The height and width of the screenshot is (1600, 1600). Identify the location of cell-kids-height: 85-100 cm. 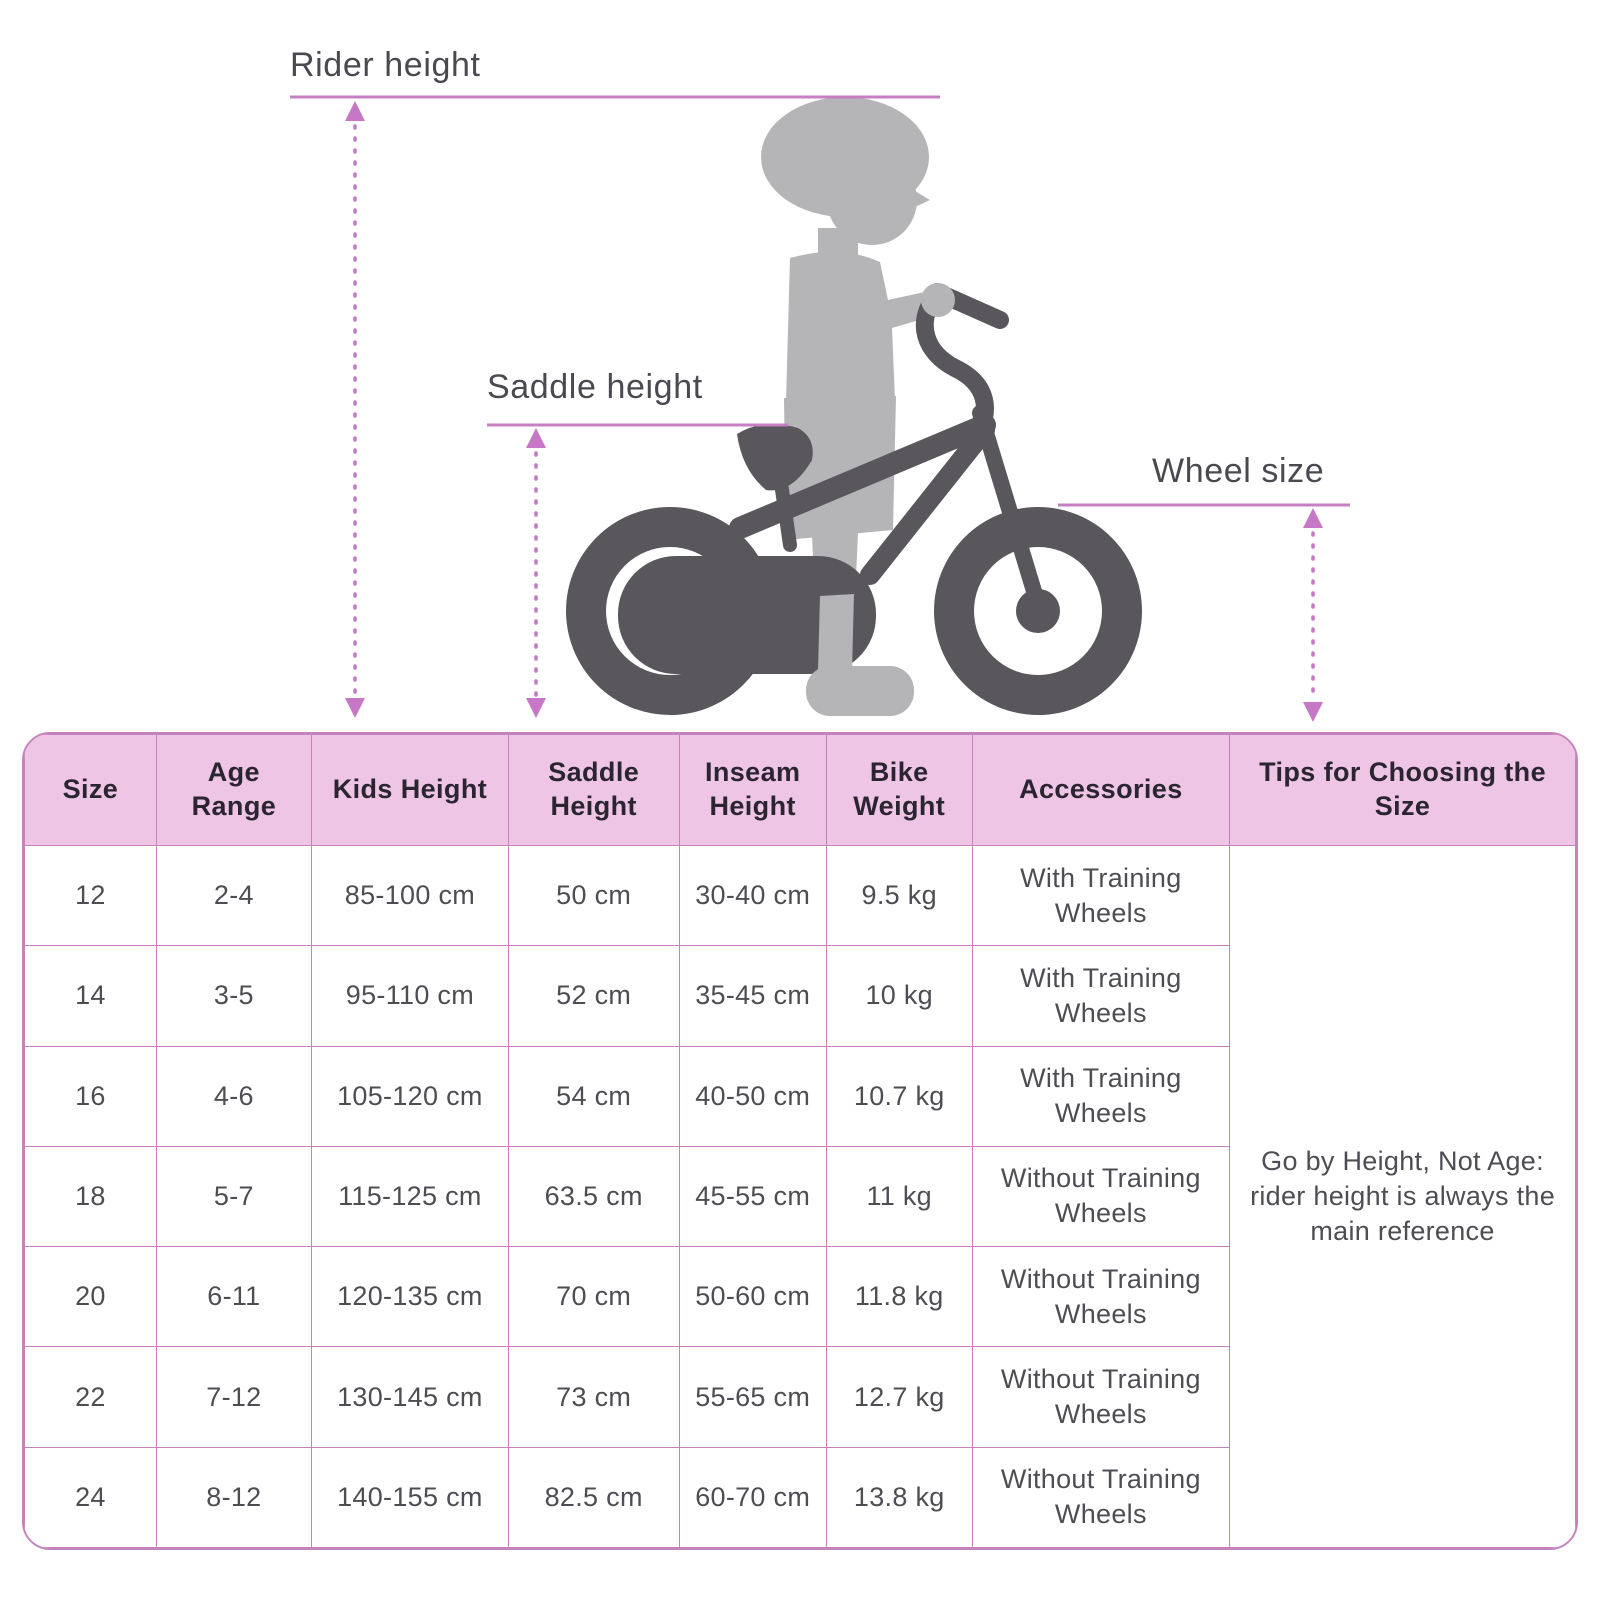
(409, 895).